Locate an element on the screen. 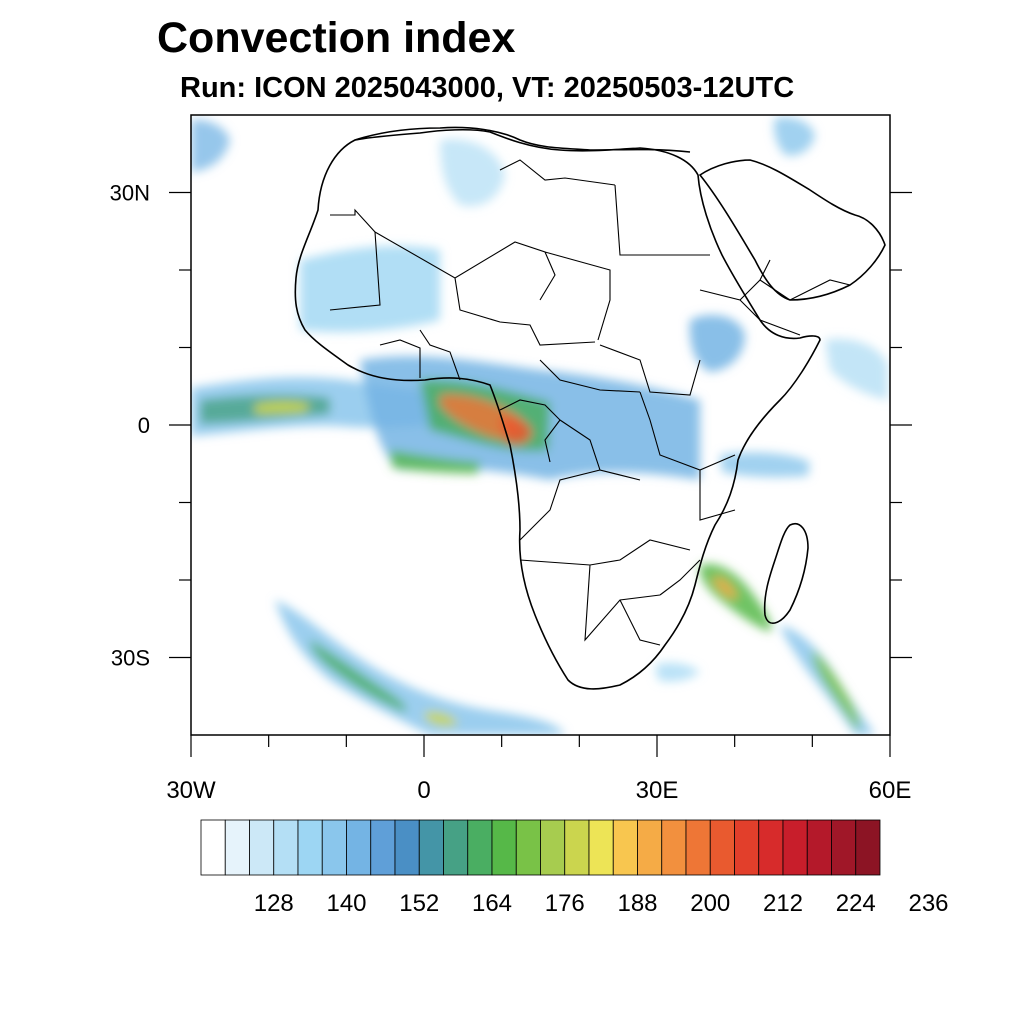  north-west-patch is located at coordinates (210, 145).